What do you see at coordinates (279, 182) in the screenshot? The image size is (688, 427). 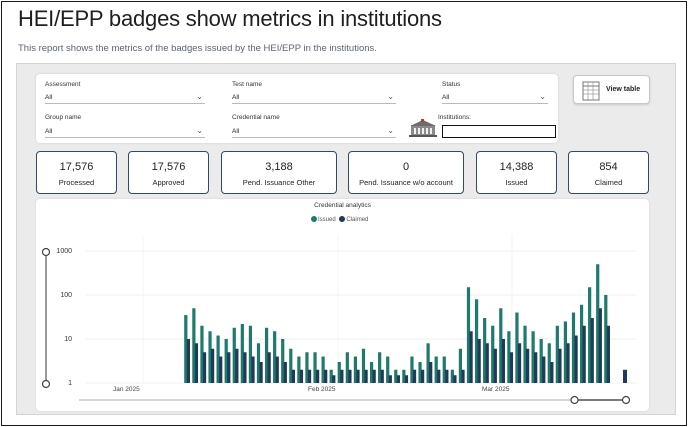 I see `card-label: Pend. Issuance Other` at bounding box center [279, 182].